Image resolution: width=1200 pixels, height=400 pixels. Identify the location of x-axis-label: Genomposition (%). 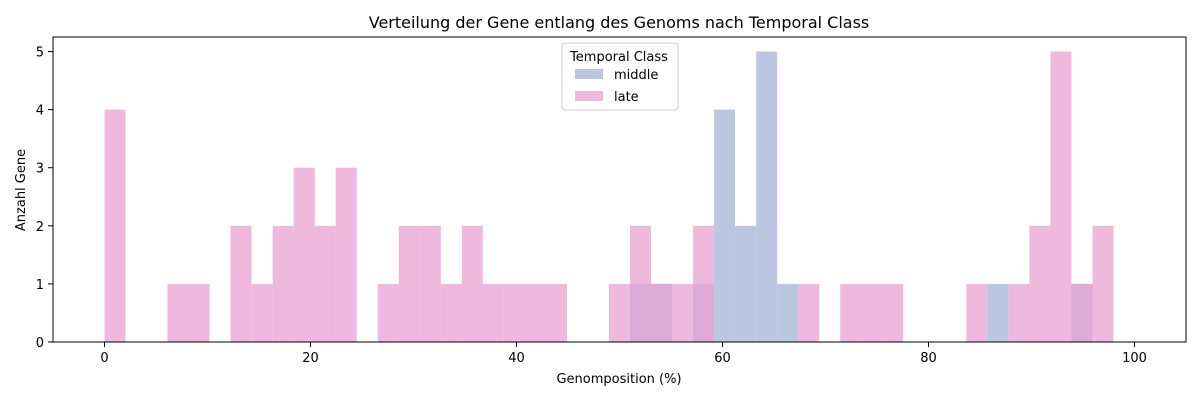
(618, 379).